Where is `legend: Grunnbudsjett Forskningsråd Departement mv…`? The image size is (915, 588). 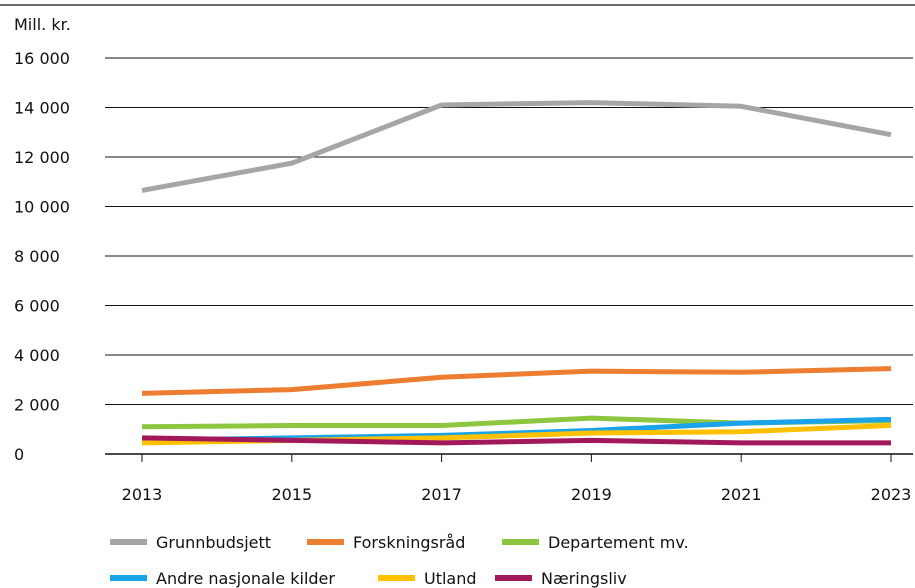
legend: Grunnbudsjett Forskningsråd Departement mv… is located at coordinates (399, 560).